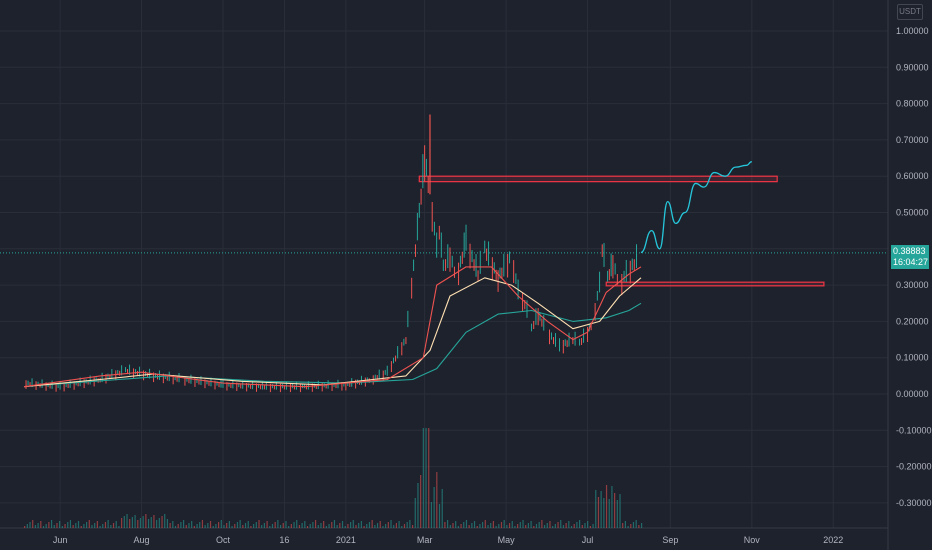 Image resolution: width=932 pixels, height=550 pixels. Describe the element at coordinates (912, 358) in the screenshot. I see `y-tick-label: 0.10000` at that location.